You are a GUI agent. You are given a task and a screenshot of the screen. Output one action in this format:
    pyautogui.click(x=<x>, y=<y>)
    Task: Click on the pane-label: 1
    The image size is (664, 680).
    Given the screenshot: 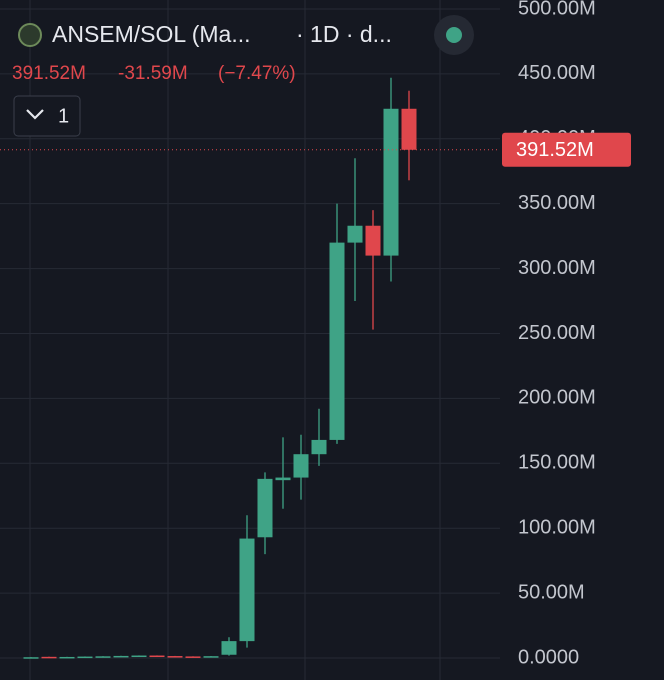 What is the action you would take?
    pyautogui.click(x=63, y=116)
    